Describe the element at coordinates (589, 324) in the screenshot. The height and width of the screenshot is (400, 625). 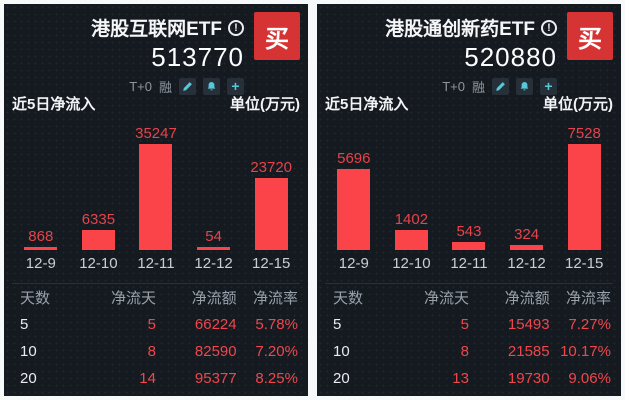
I see `table-cell: 7.27%` at that location.